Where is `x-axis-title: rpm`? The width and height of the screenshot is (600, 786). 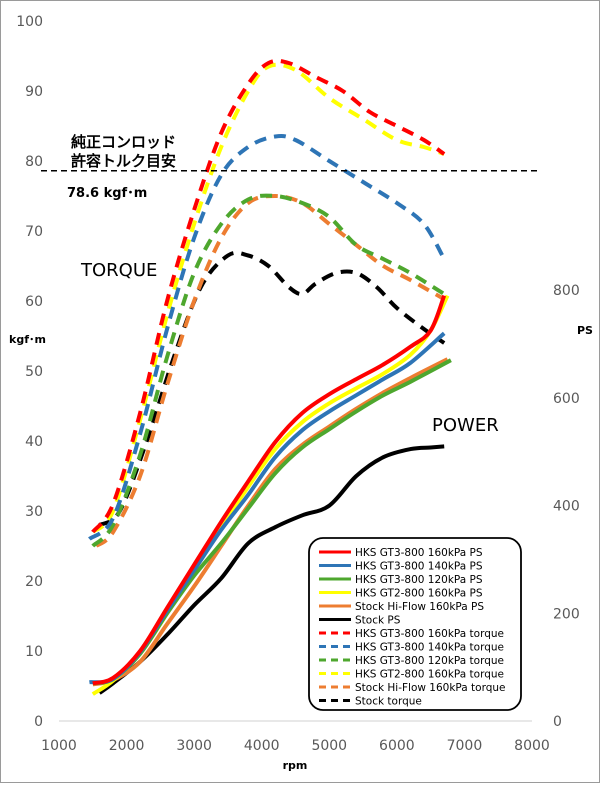 x-axis-title: rpm is located at coordinates (295, 765).